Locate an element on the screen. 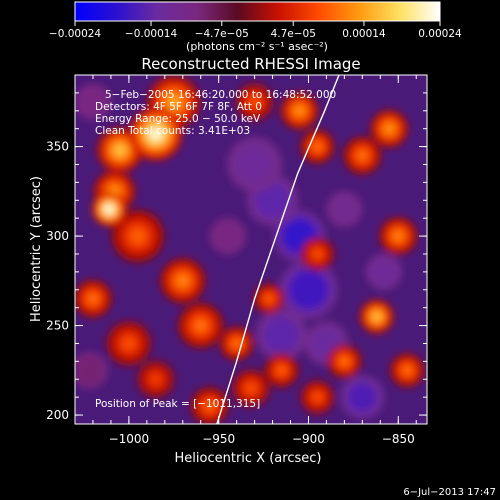 This screenshot has height=500, width=500. colorbar-tick-label: −4.7e−05 is located at coordinates (222, 34).